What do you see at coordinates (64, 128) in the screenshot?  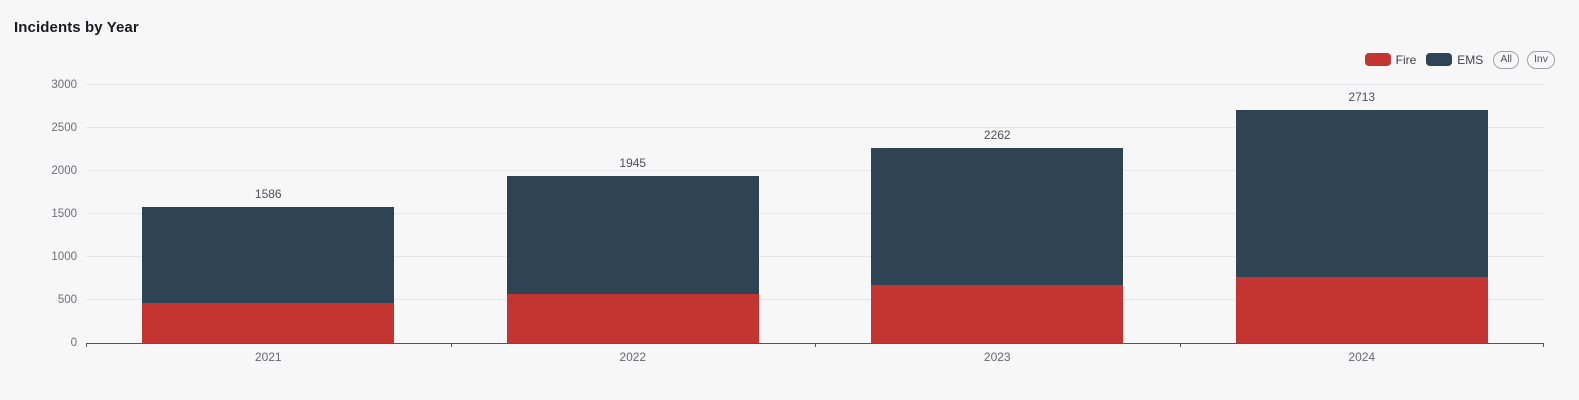 I see `y-axis-tick-label-2500: 2500` at bounding box center [64, 128].